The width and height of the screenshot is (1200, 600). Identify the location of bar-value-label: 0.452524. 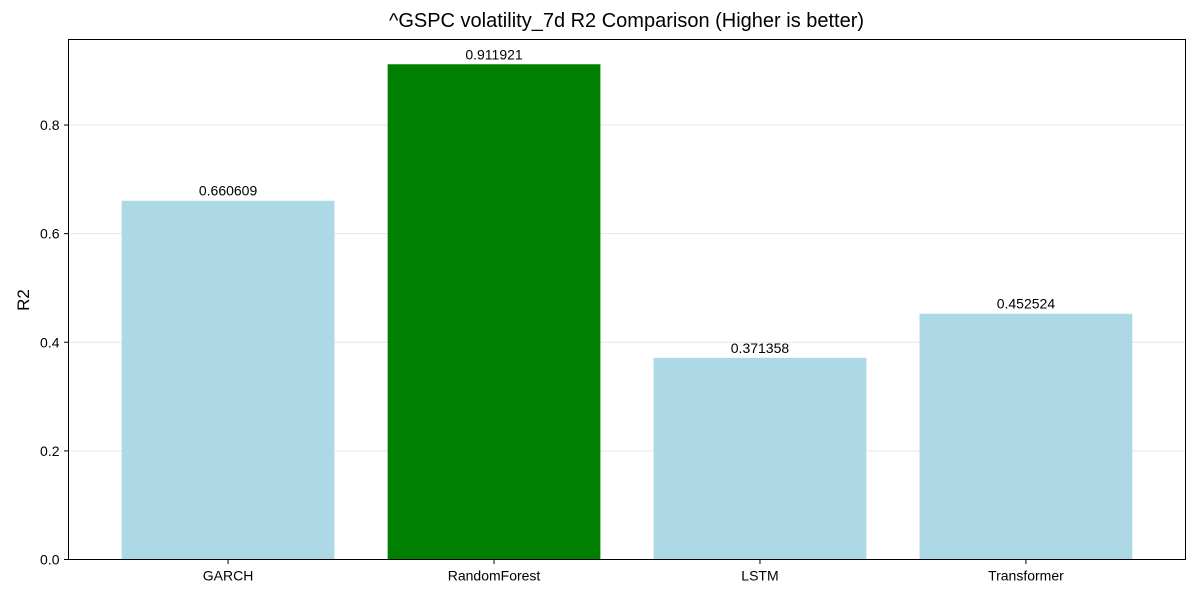
(1026, 304).